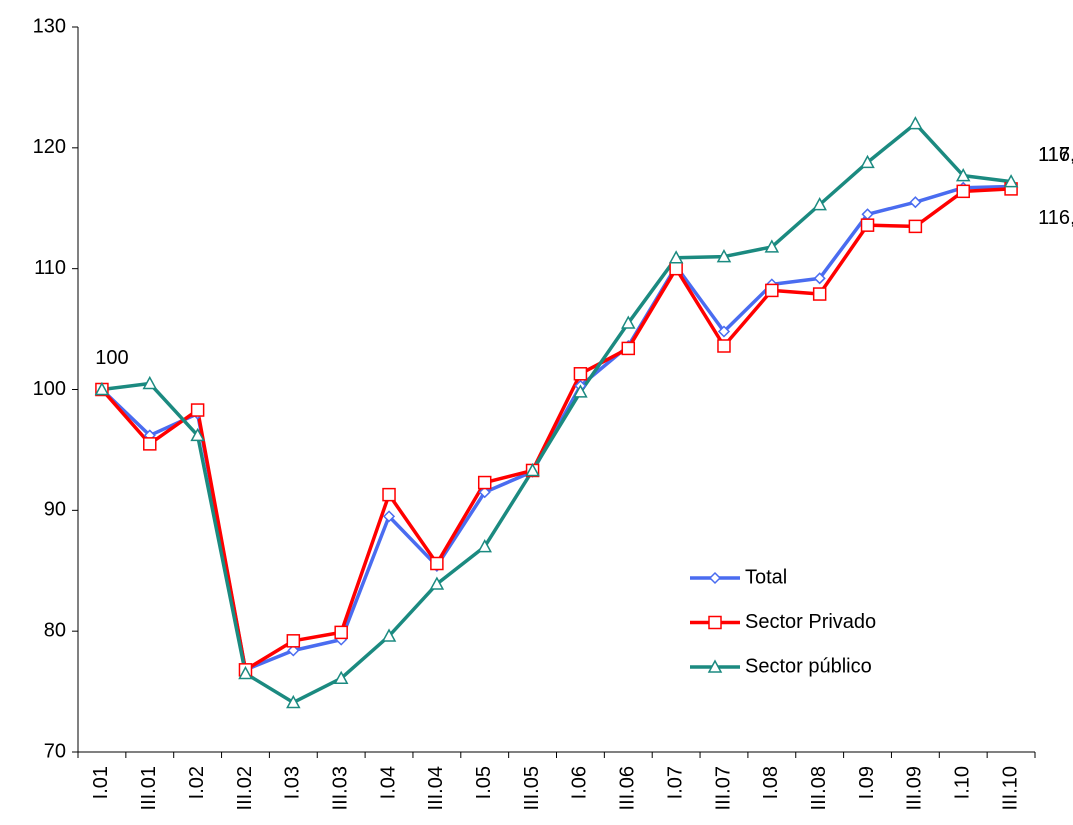  I want to click on x-tick-label: III.03, so click(340, 788).